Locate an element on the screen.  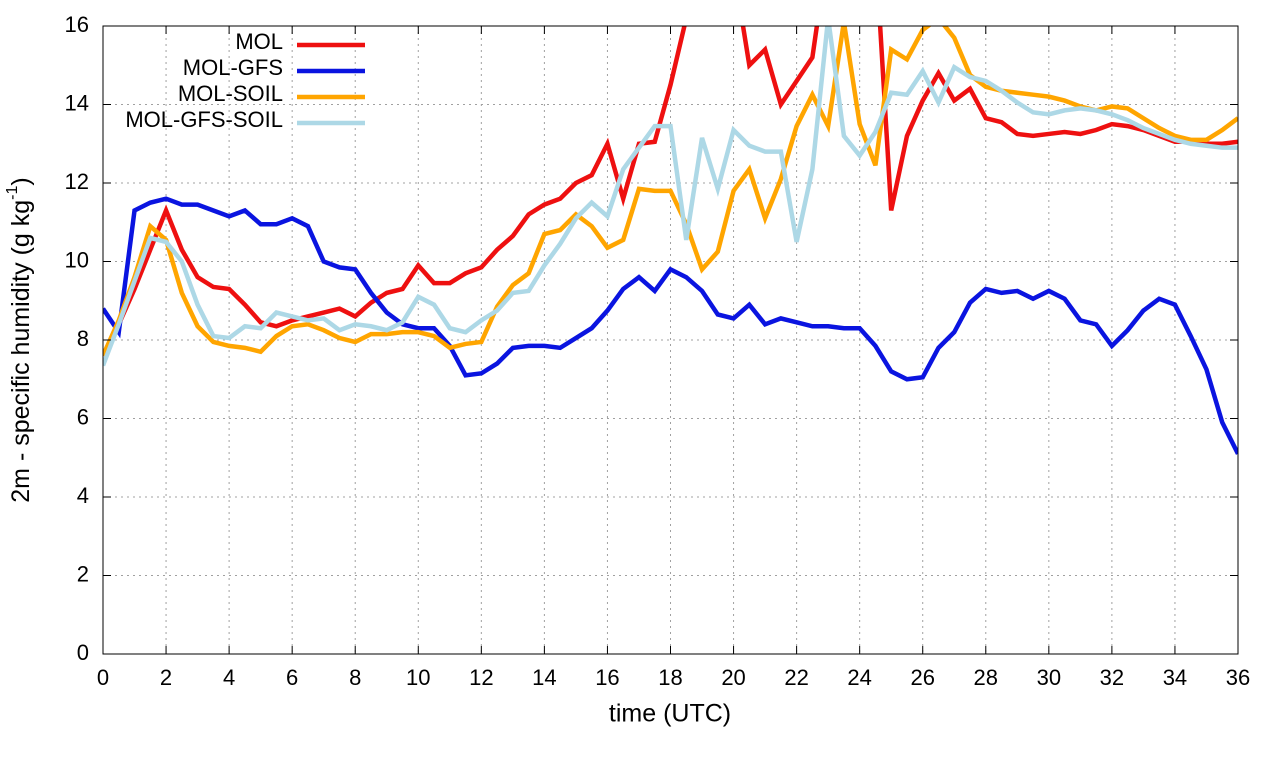
x-tick-label: 26 is located at coordinates (922, 677).